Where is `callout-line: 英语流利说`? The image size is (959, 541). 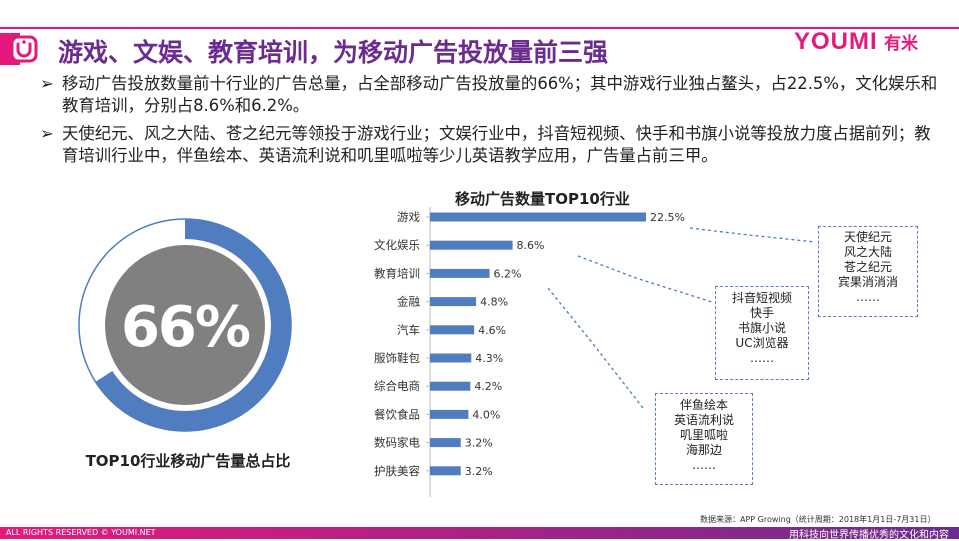 callout-line: 英语流利说 is located at coordinates (703, 420).